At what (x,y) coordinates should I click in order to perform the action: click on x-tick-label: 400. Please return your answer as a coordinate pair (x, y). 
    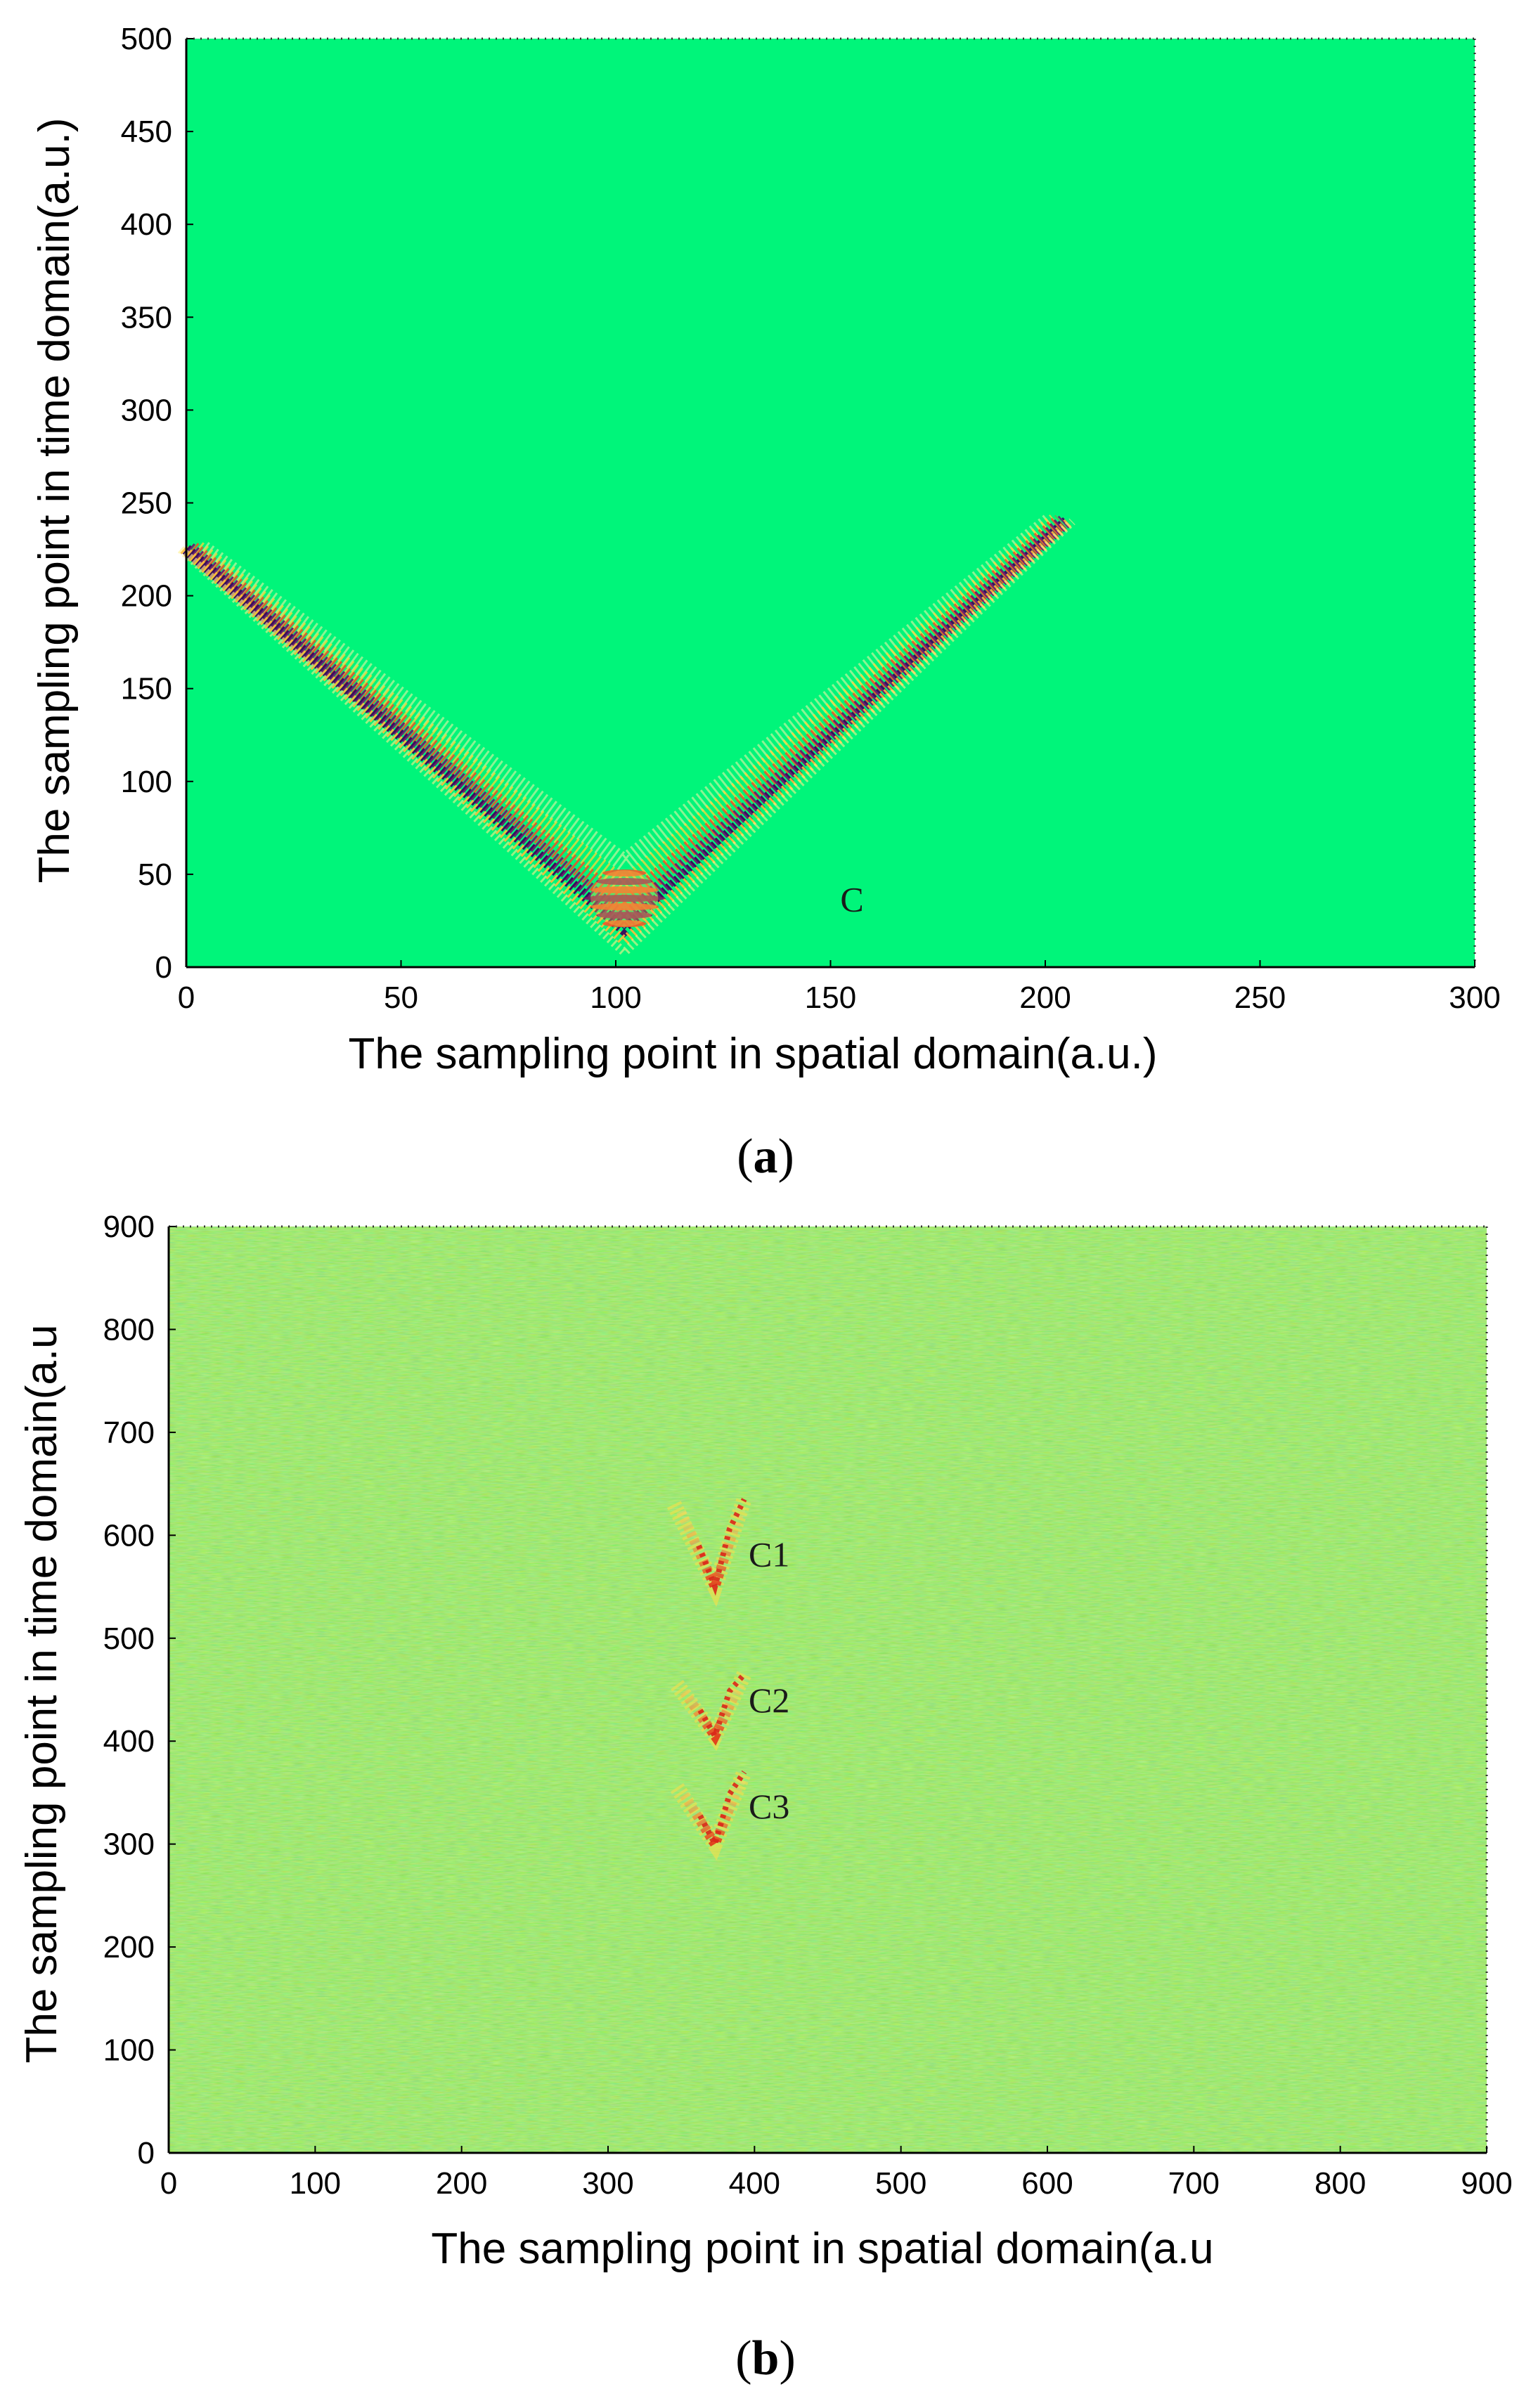
    Looking at the image, I should click on (755, 2183).